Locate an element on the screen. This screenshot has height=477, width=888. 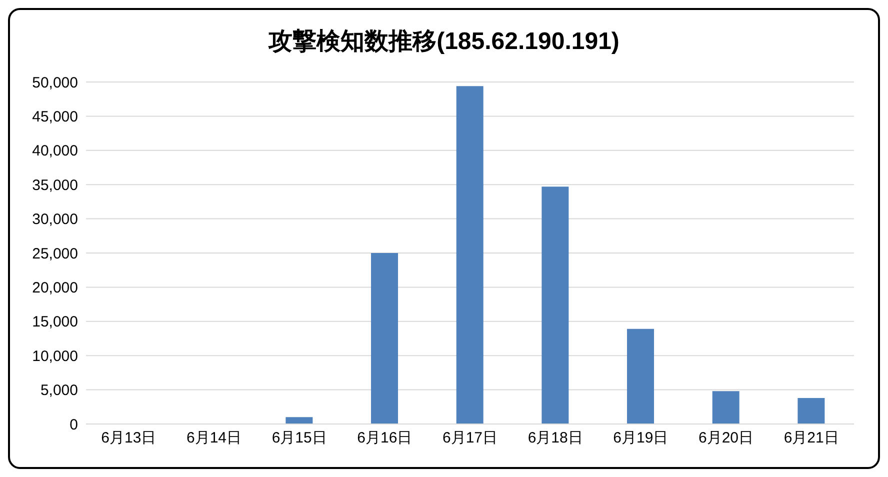
y-tick-label: 10,000 is located at coordinates (55, 356).